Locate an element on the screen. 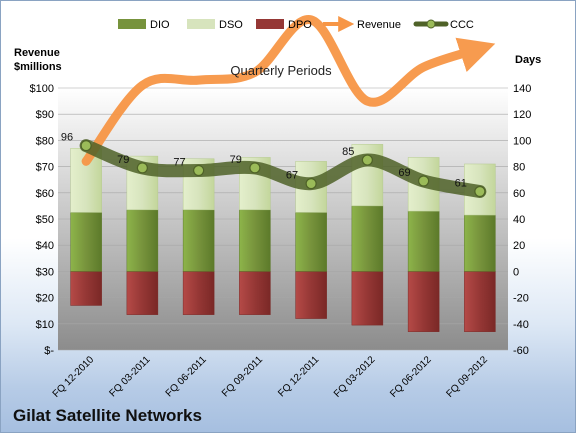 Image resolution: width=576 pixels, height=433 pixels. x-tick-label: FQ 09-2012 is located at coordinates (467, 377).